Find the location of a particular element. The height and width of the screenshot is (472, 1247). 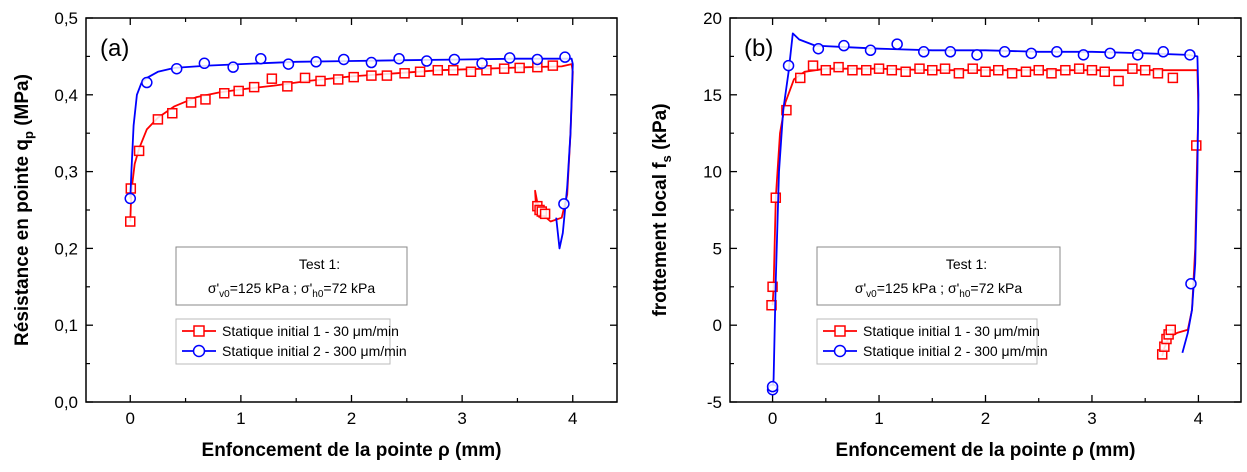

chart-a-y-tick-label: 0,2 is located at coordinates (66, 248).